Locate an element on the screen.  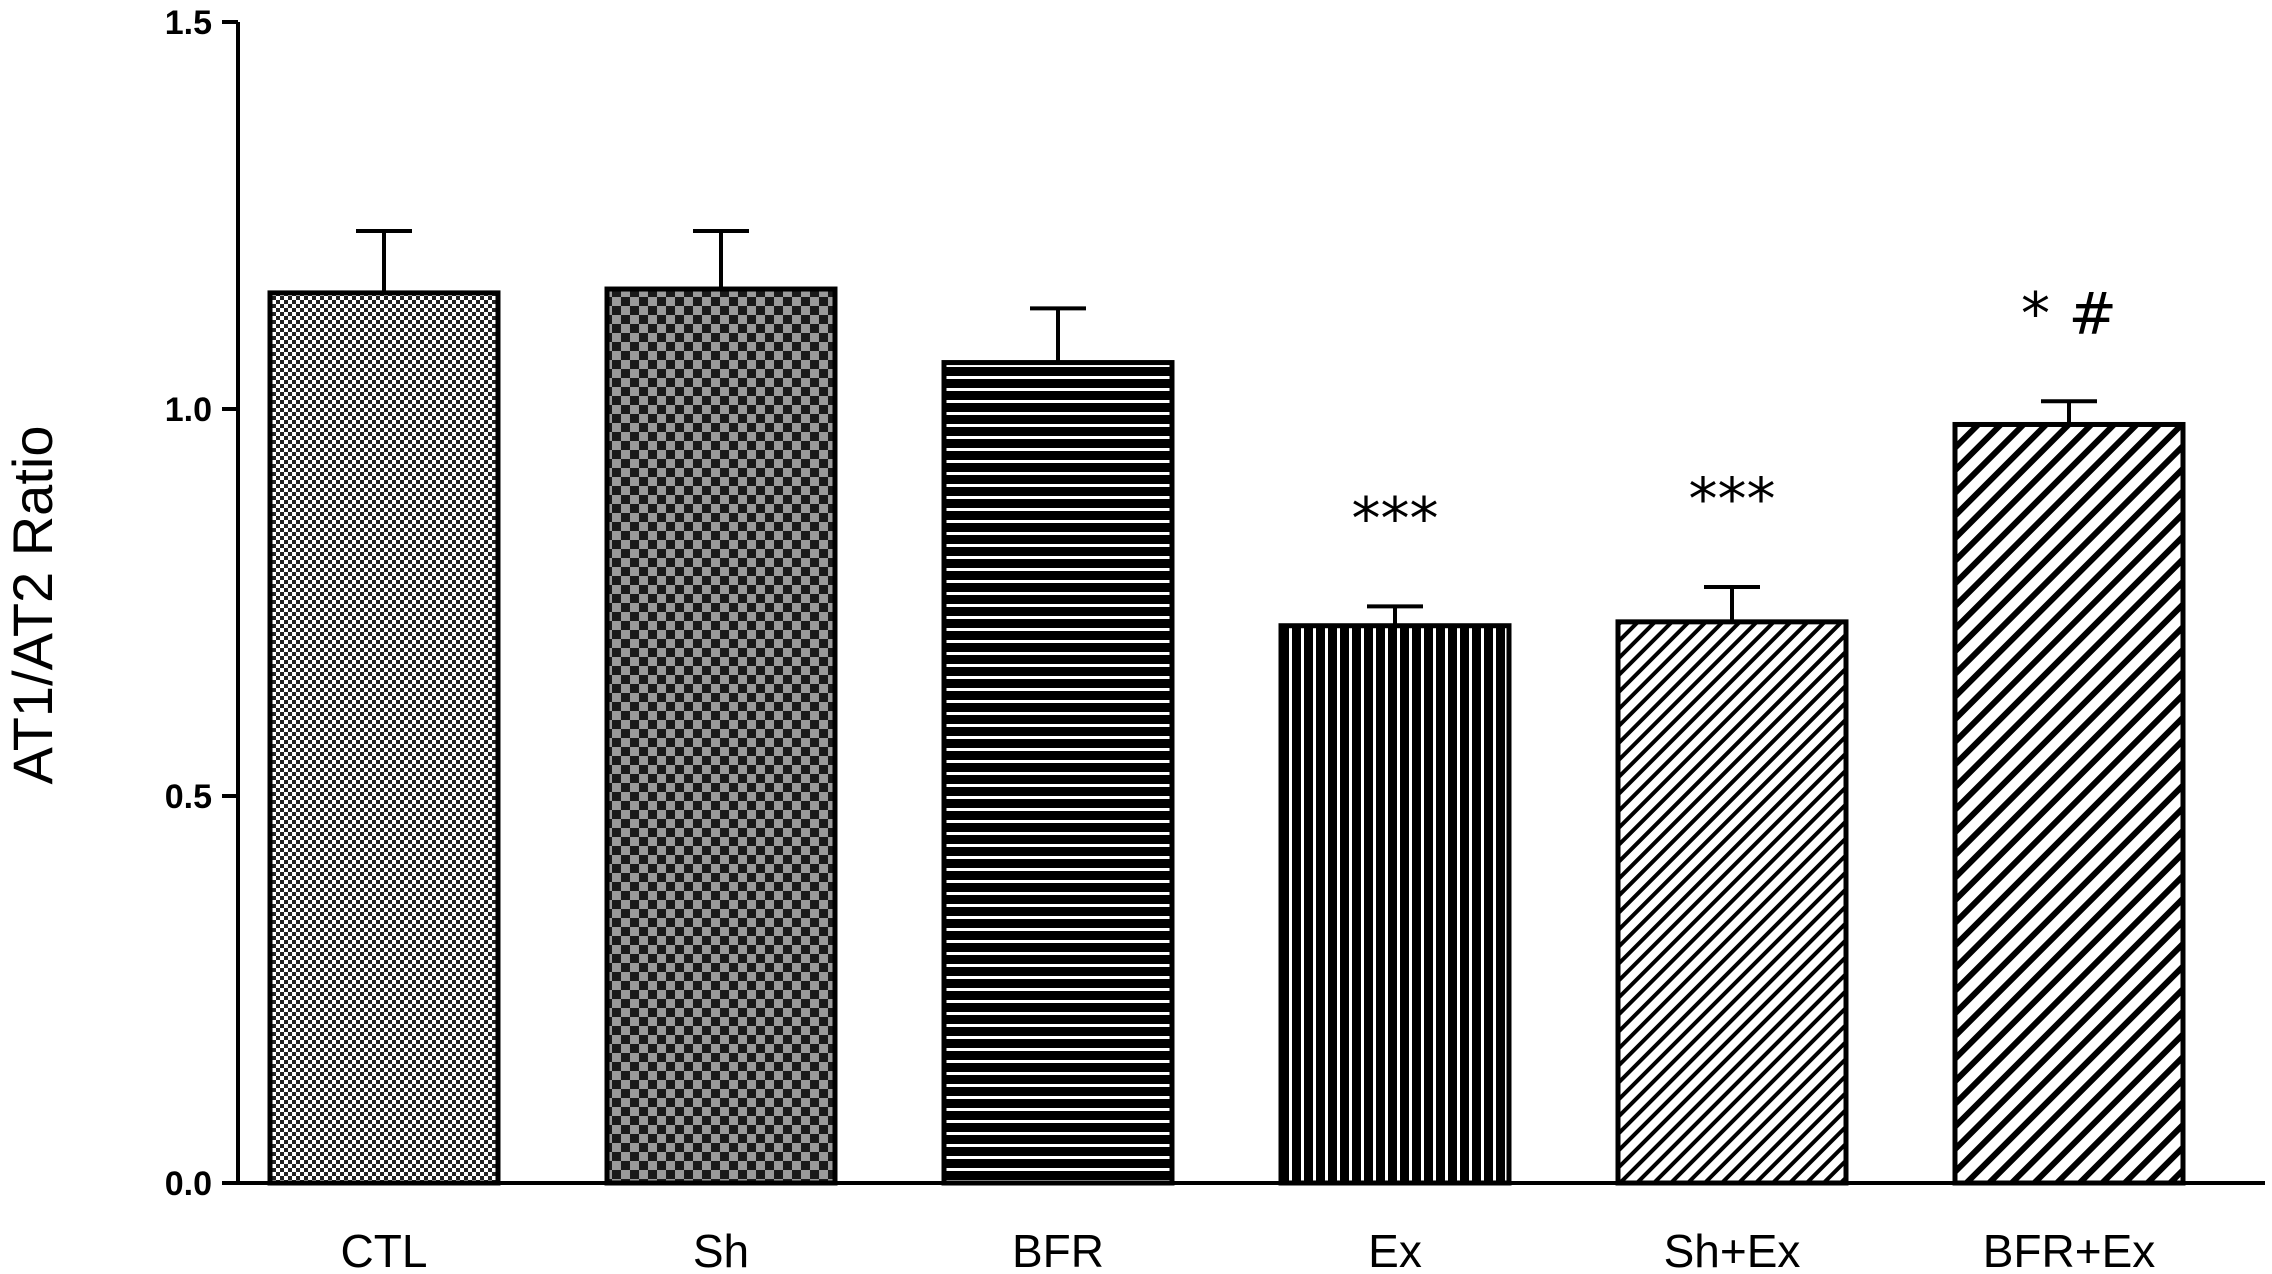
x-tick-label: Sh is located at coordinates (721, 1249).